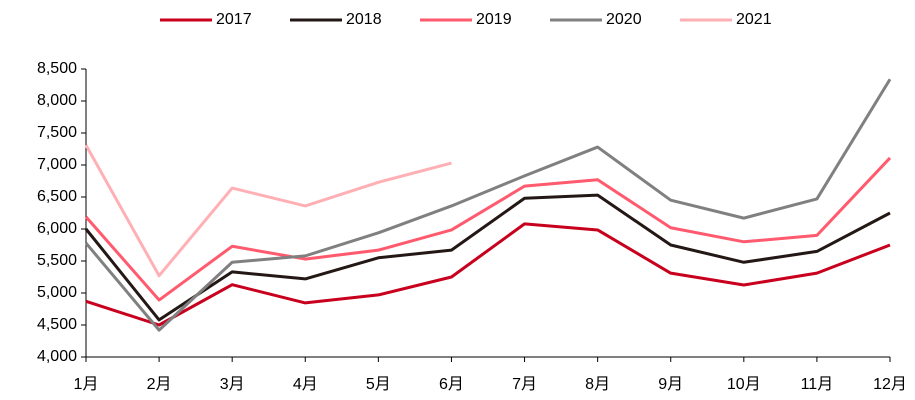 This screenshot has width=915, height=400. What do you see at coordinates (57, 292) in the screenshot?
I see `y-tick-label: 5,000` at bounding box center [57, 292].